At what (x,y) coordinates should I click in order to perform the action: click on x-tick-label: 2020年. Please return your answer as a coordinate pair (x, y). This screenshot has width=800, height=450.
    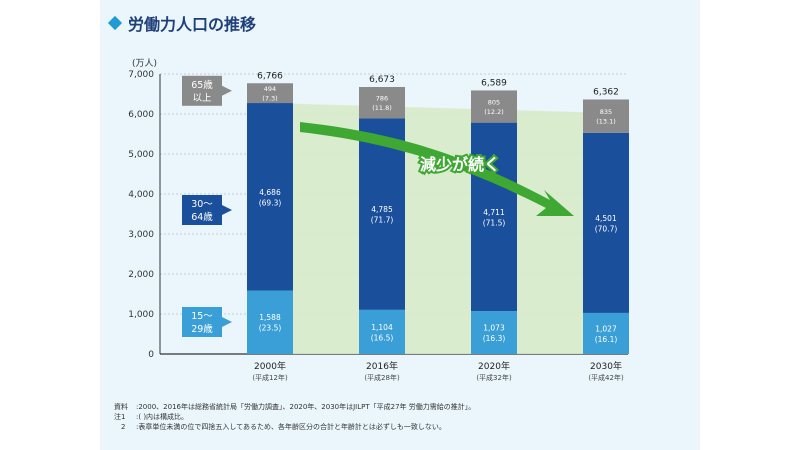
    Looking at the image, I should click on (494, 366).